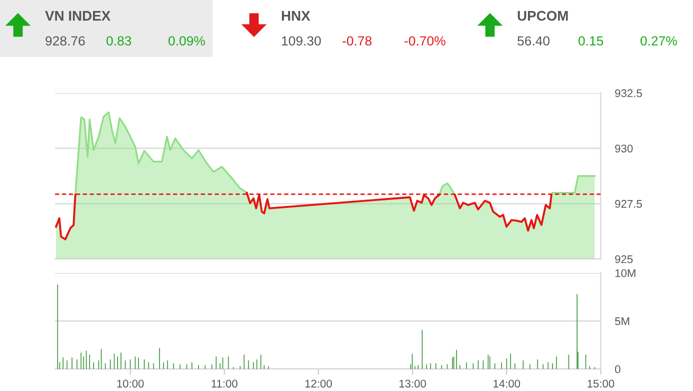 The width and height of the screenshot is (693, 391). Describe the element at coordinates (77, 16) in the screenshot. I see `text: VN INDEX` at that location.